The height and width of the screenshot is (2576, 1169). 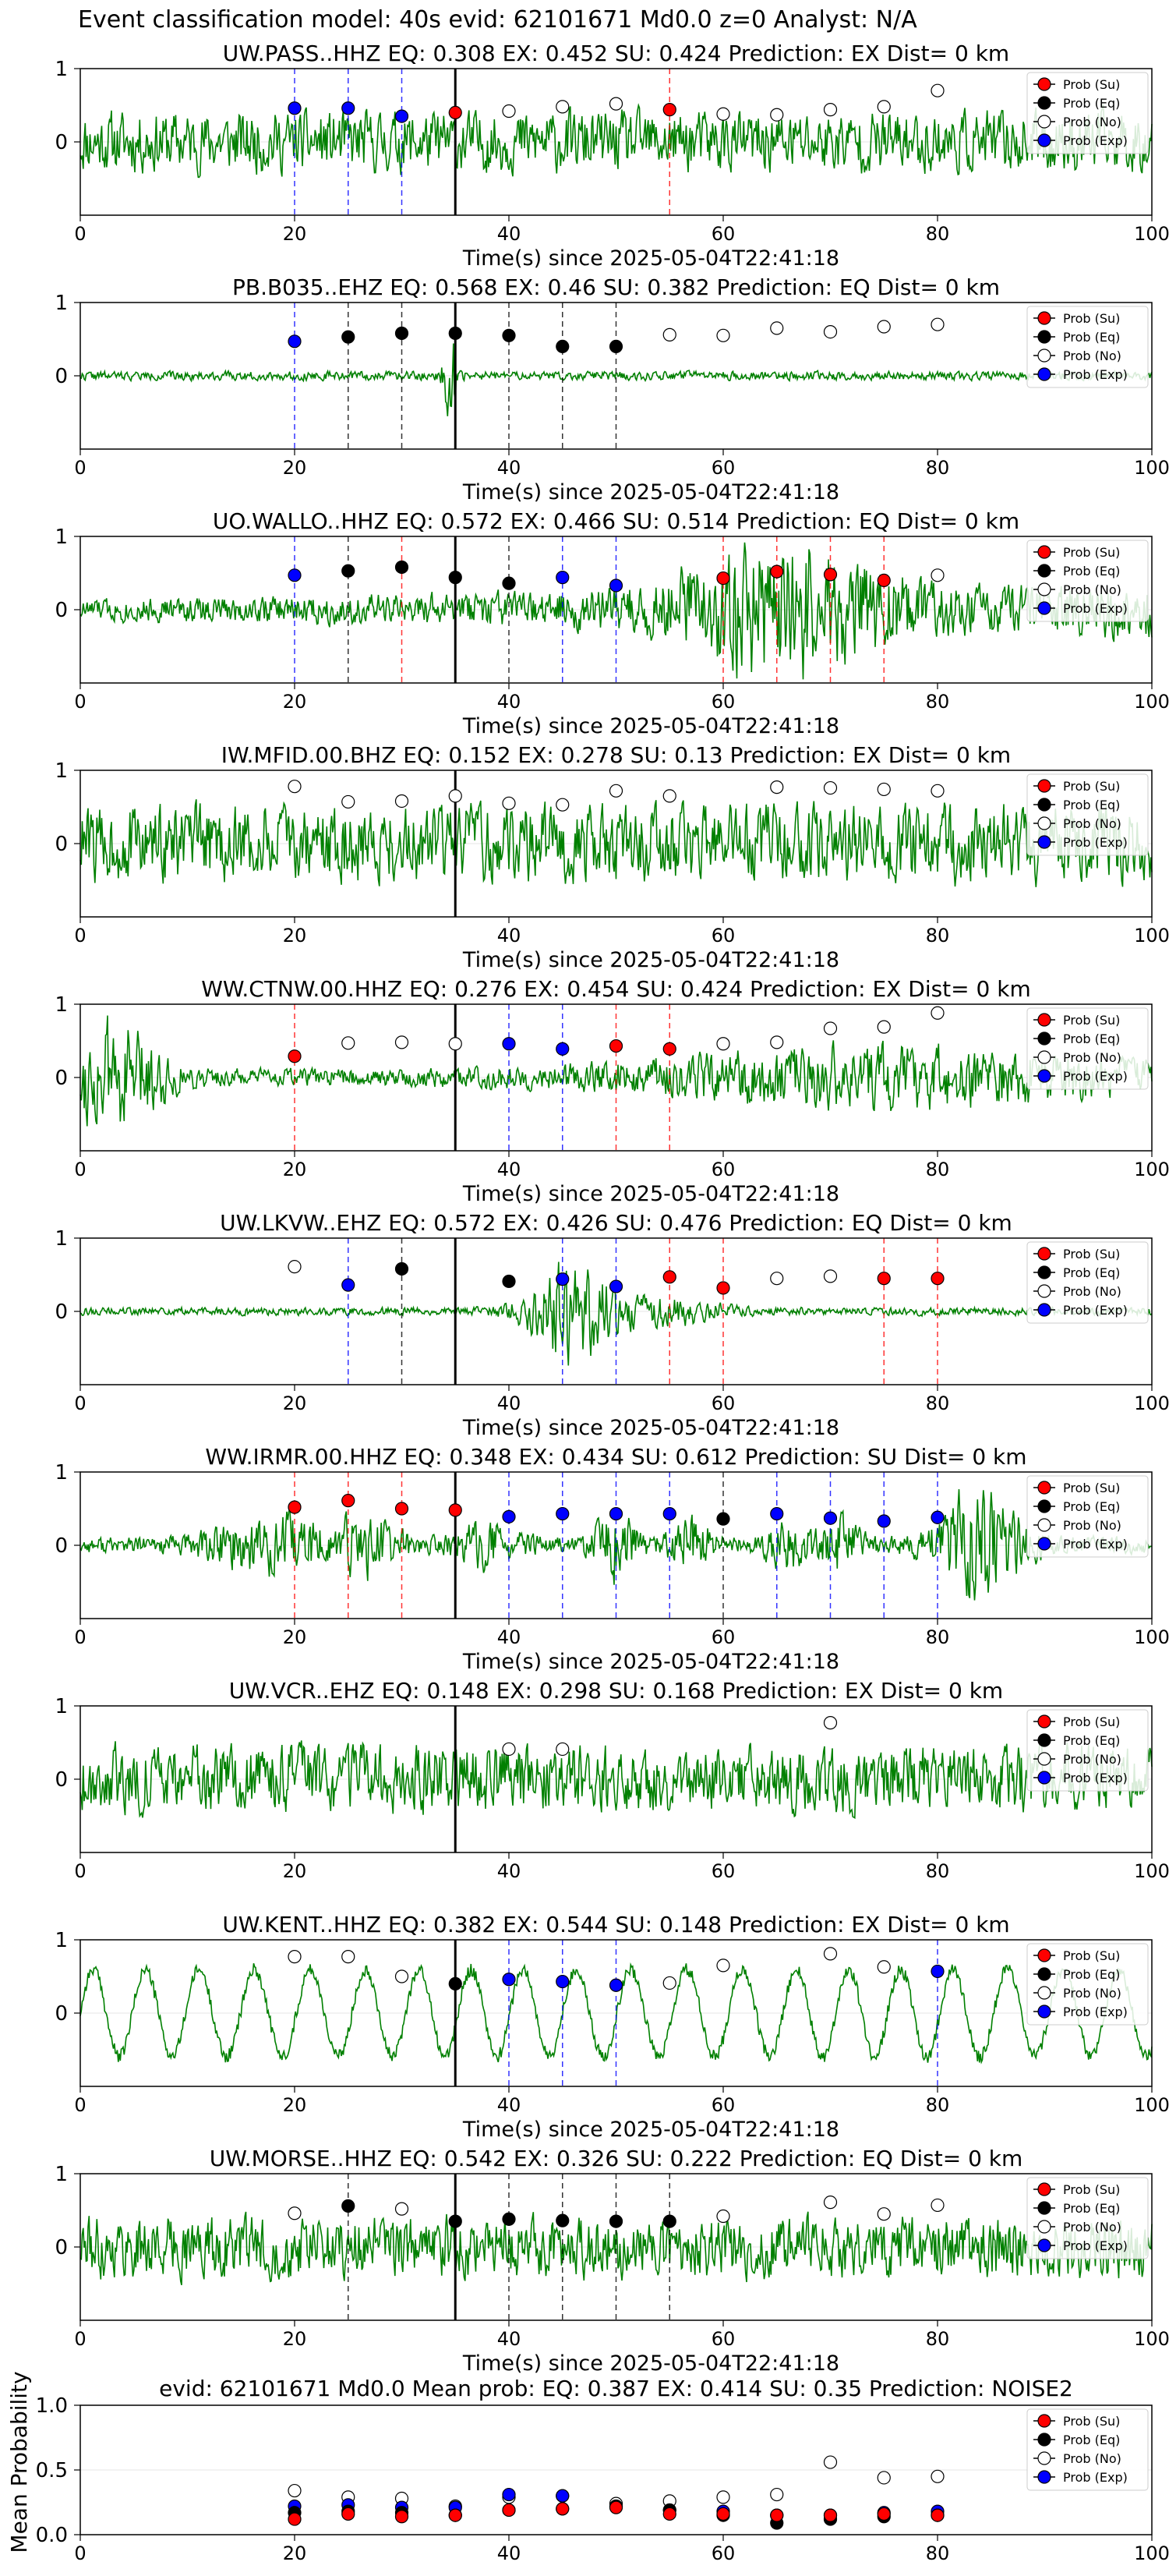 What do you see at coordinates (1151, 702) in the screenshot?
I see `x-tick-label: 100` at bounding box center [1151, 702].